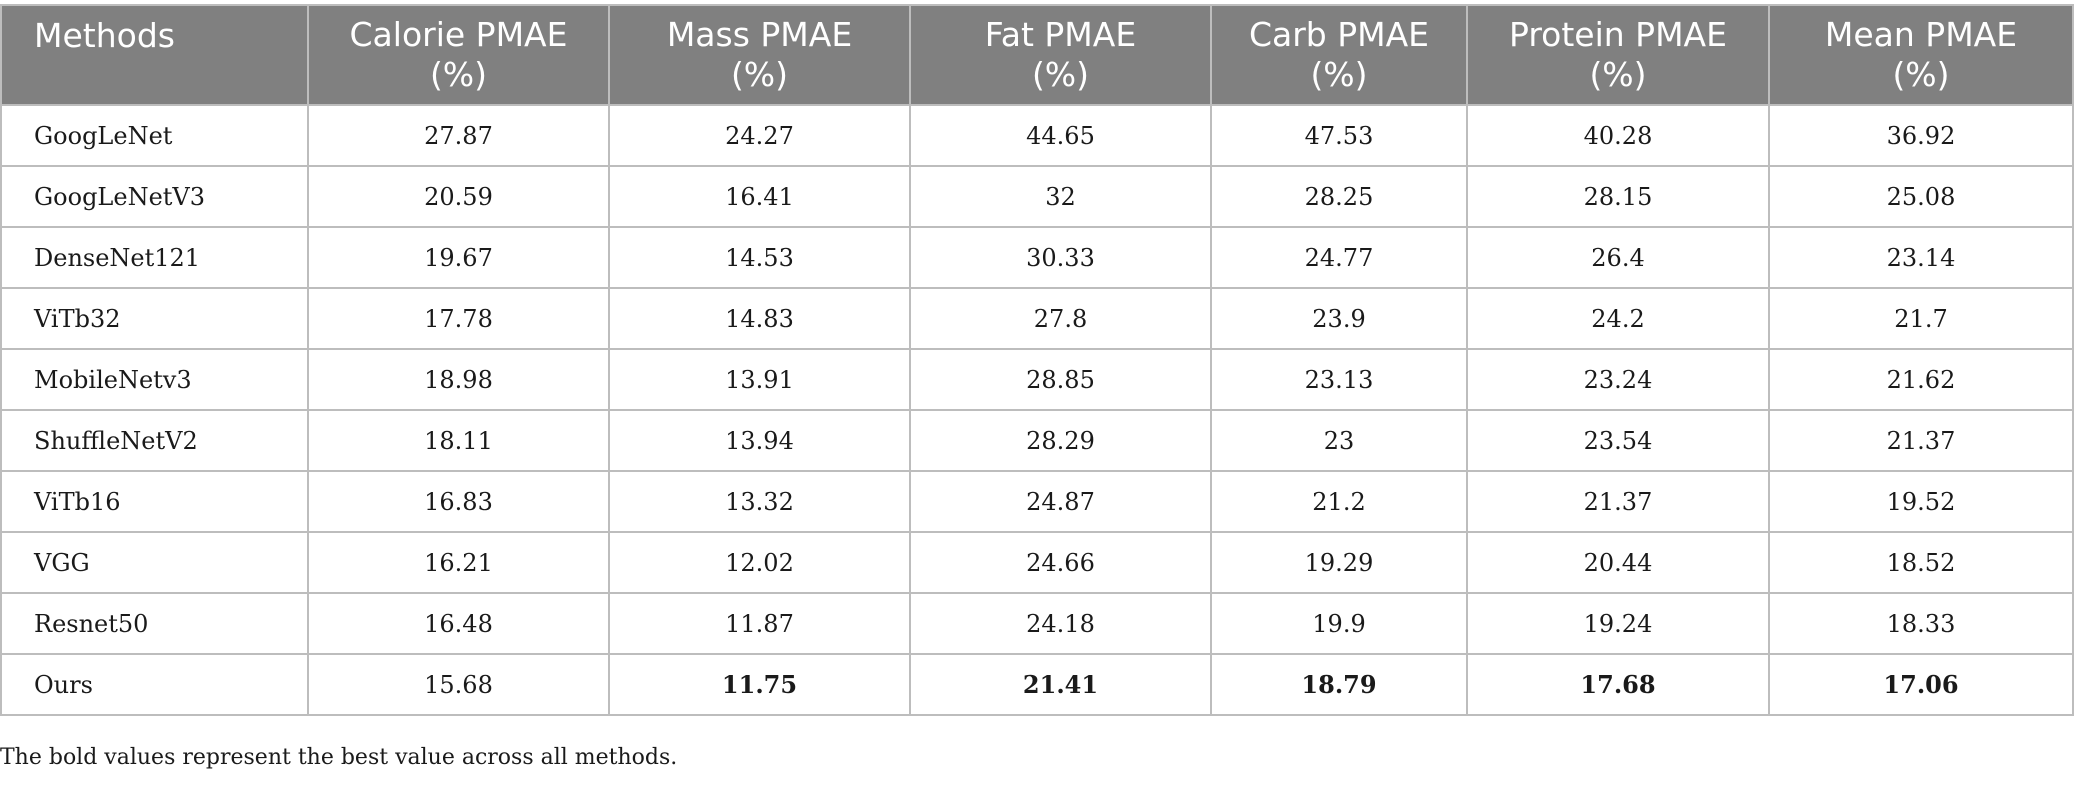  What do you see at coordinates (1921, 379) in the screenshot?
I see `value-cell: 21.62` at bounding box center [1921, 379].